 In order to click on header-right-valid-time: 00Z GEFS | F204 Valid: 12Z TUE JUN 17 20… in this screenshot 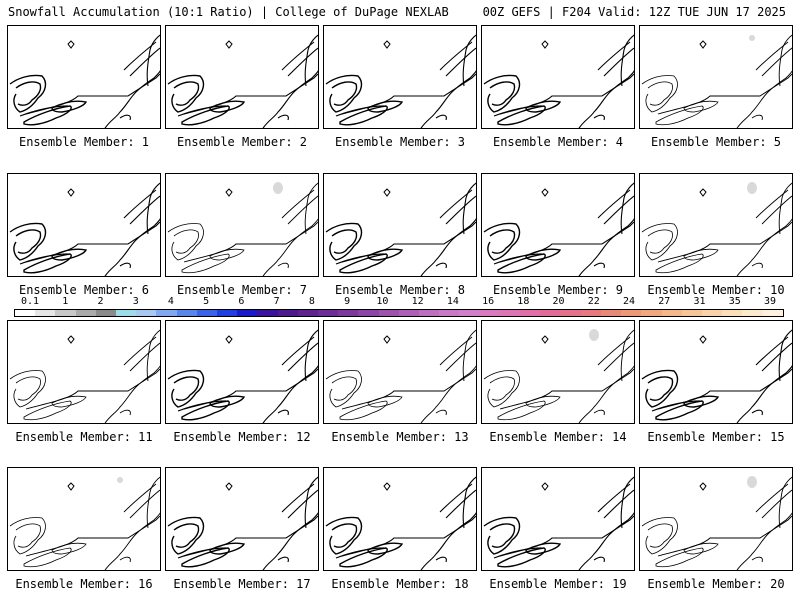, I will do `click(634, 12)`.